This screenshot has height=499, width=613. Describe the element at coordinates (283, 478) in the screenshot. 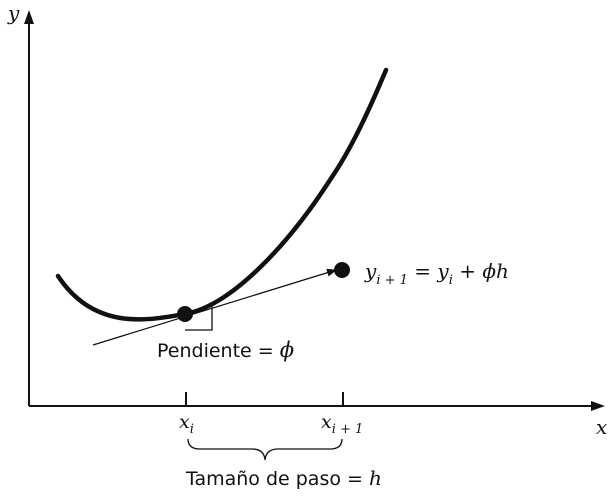

I see `step-size-label: Tamaño de paso = h` at that location.